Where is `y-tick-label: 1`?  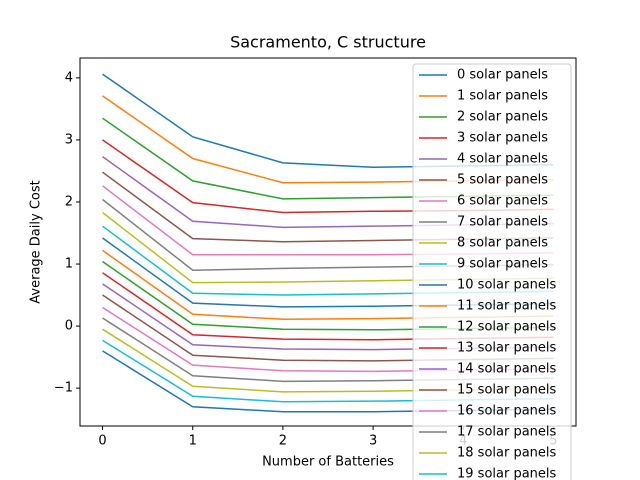 y-tick-label: 1 is located at coordinates (69, 264).